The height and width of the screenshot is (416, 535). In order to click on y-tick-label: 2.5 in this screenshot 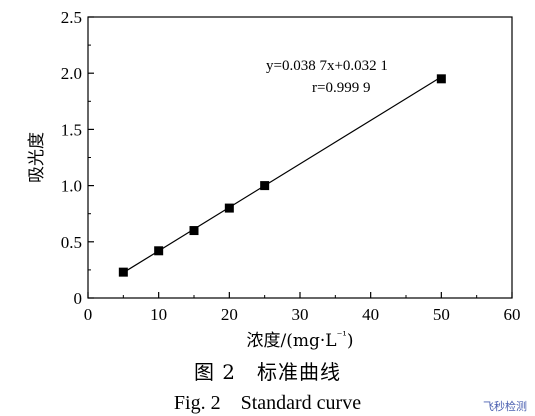, I will do `click(71, 17)`.